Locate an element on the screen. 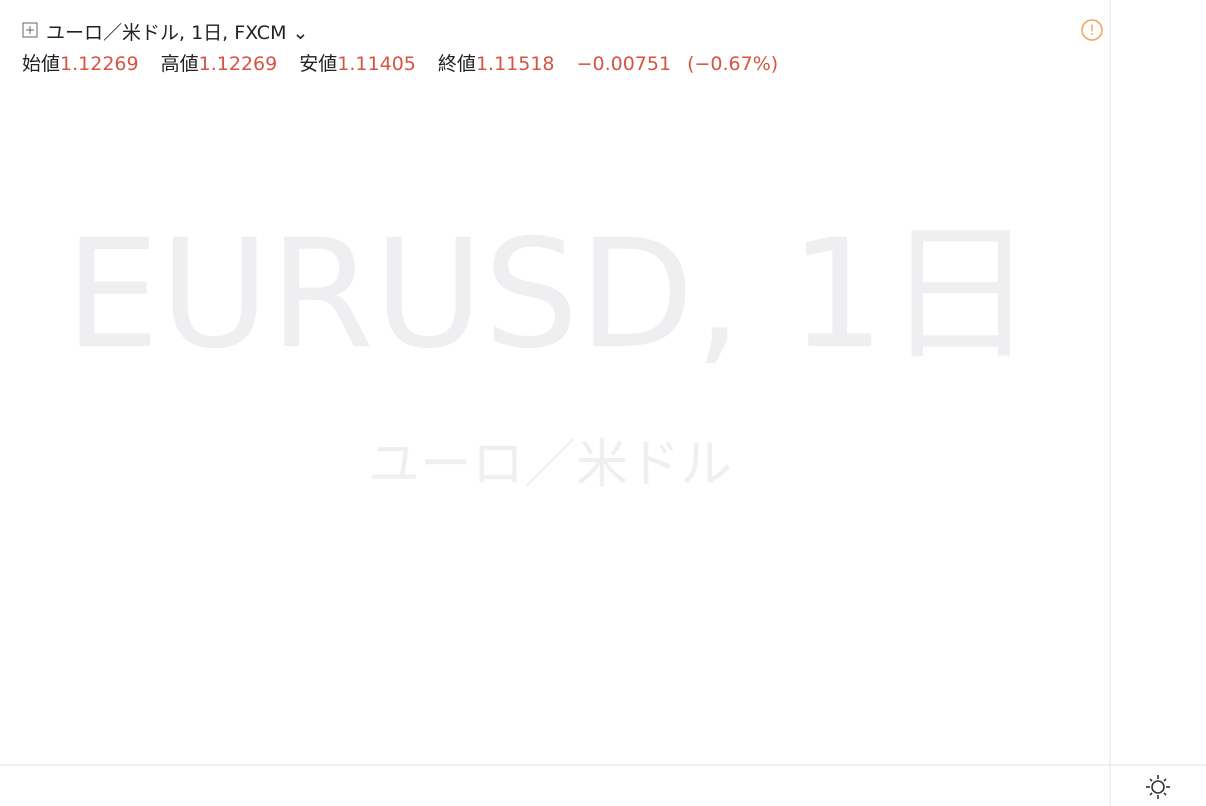  change: −0.00751 is located at coordinates (624, 64).